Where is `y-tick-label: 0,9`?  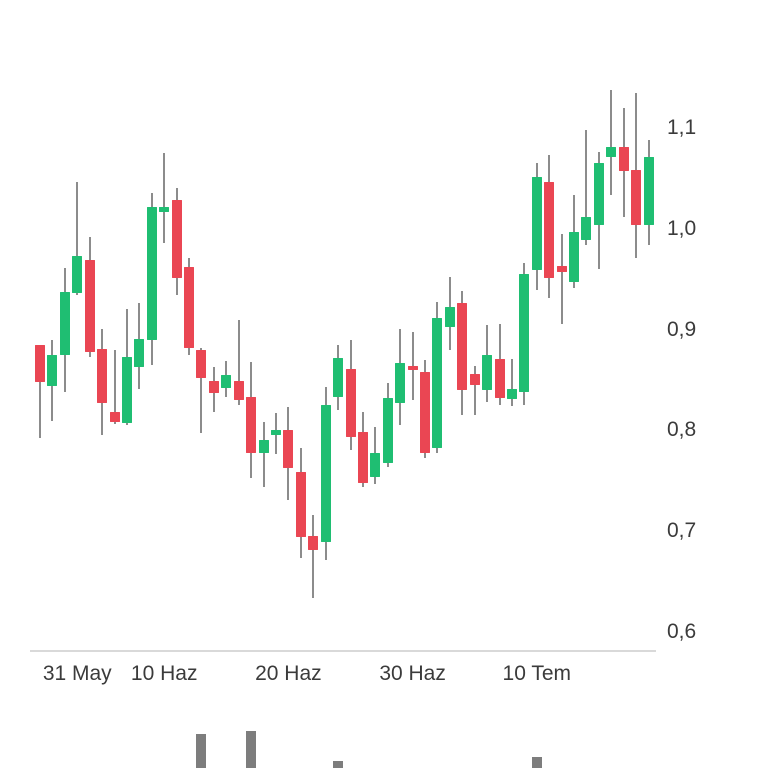 y-tick-label: 0,9 is located at coordinates (682, 329).